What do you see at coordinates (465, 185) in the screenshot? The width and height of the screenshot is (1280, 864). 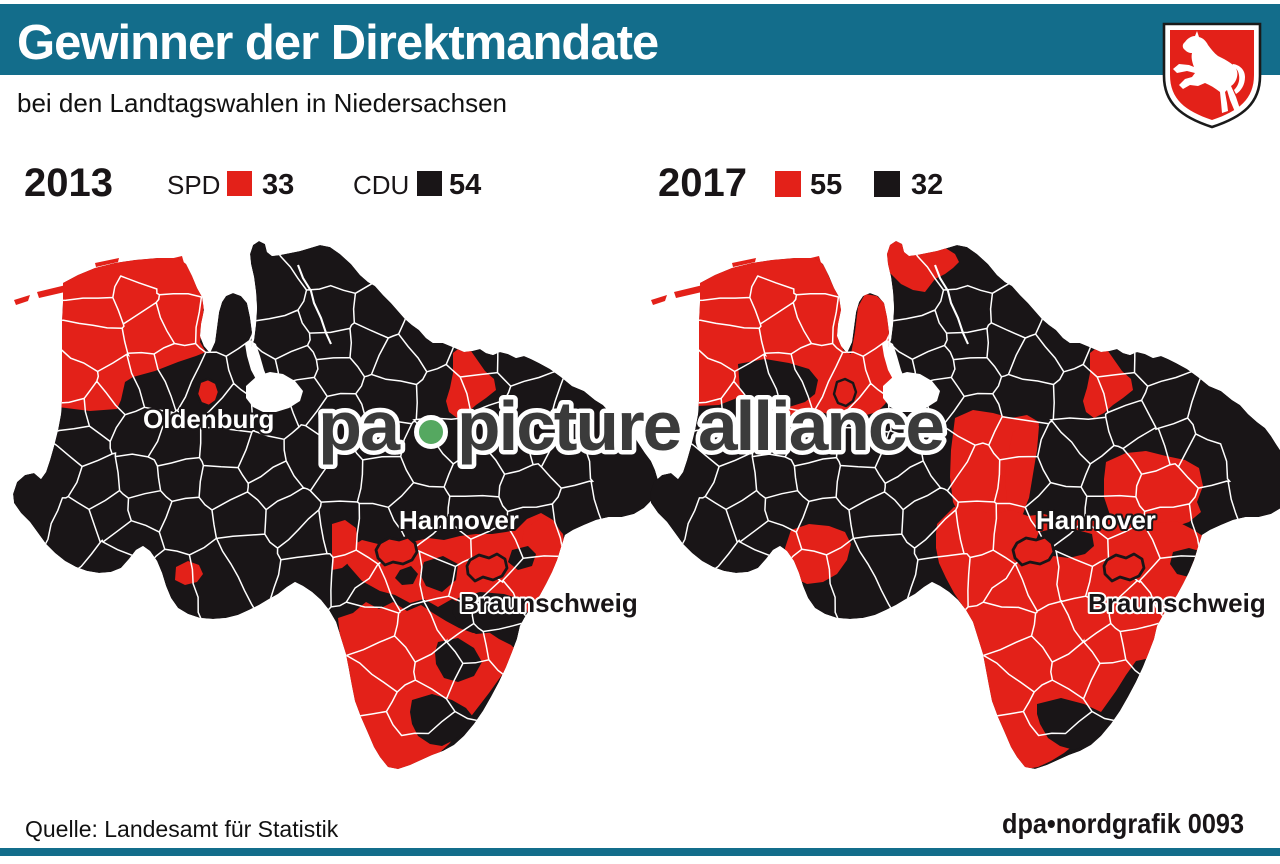 I see `svg-text: 54` at bounding box center [465, 185].